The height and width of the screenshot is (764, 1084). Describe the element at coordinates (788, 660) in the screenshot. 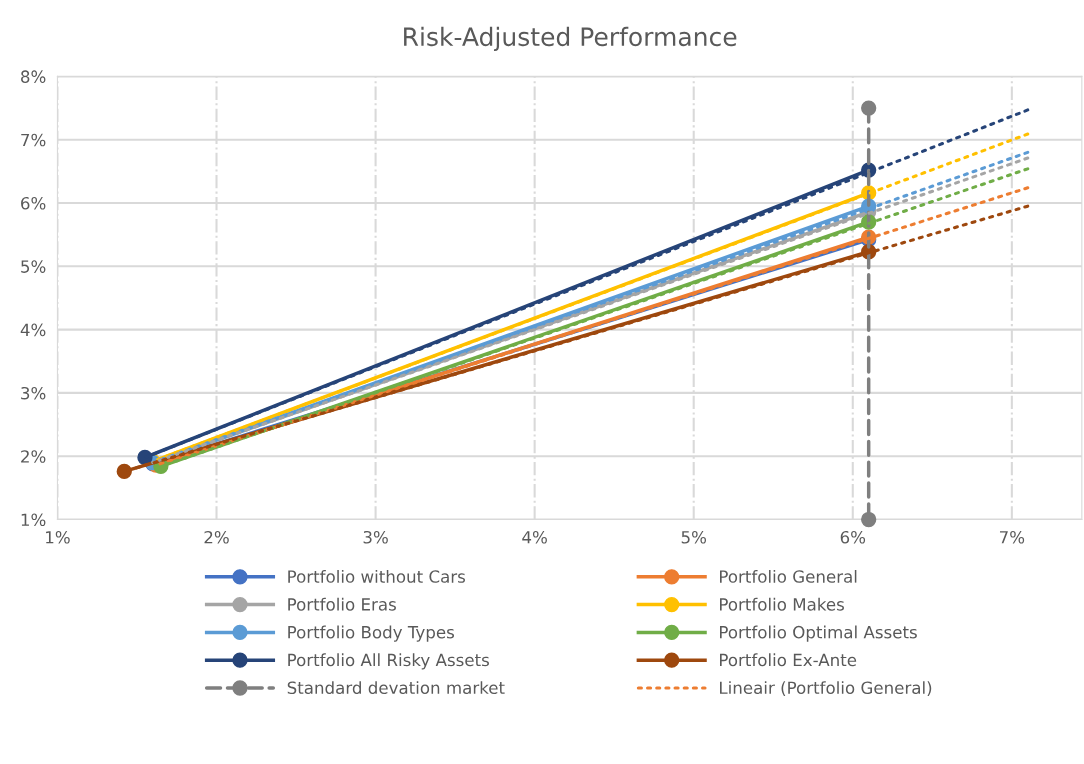

I see `legend-label: Portfolio Ex-Ante` at that location.